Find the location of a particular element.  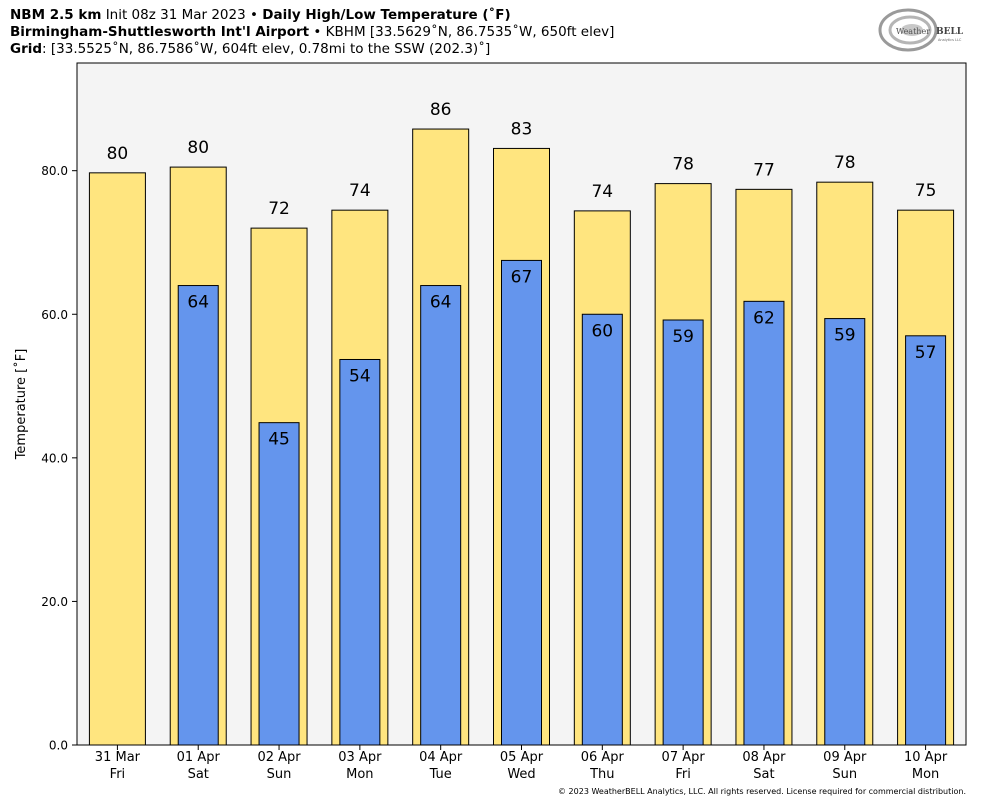

y-tick-label: 40.0 is located at coordinates (54, 458).